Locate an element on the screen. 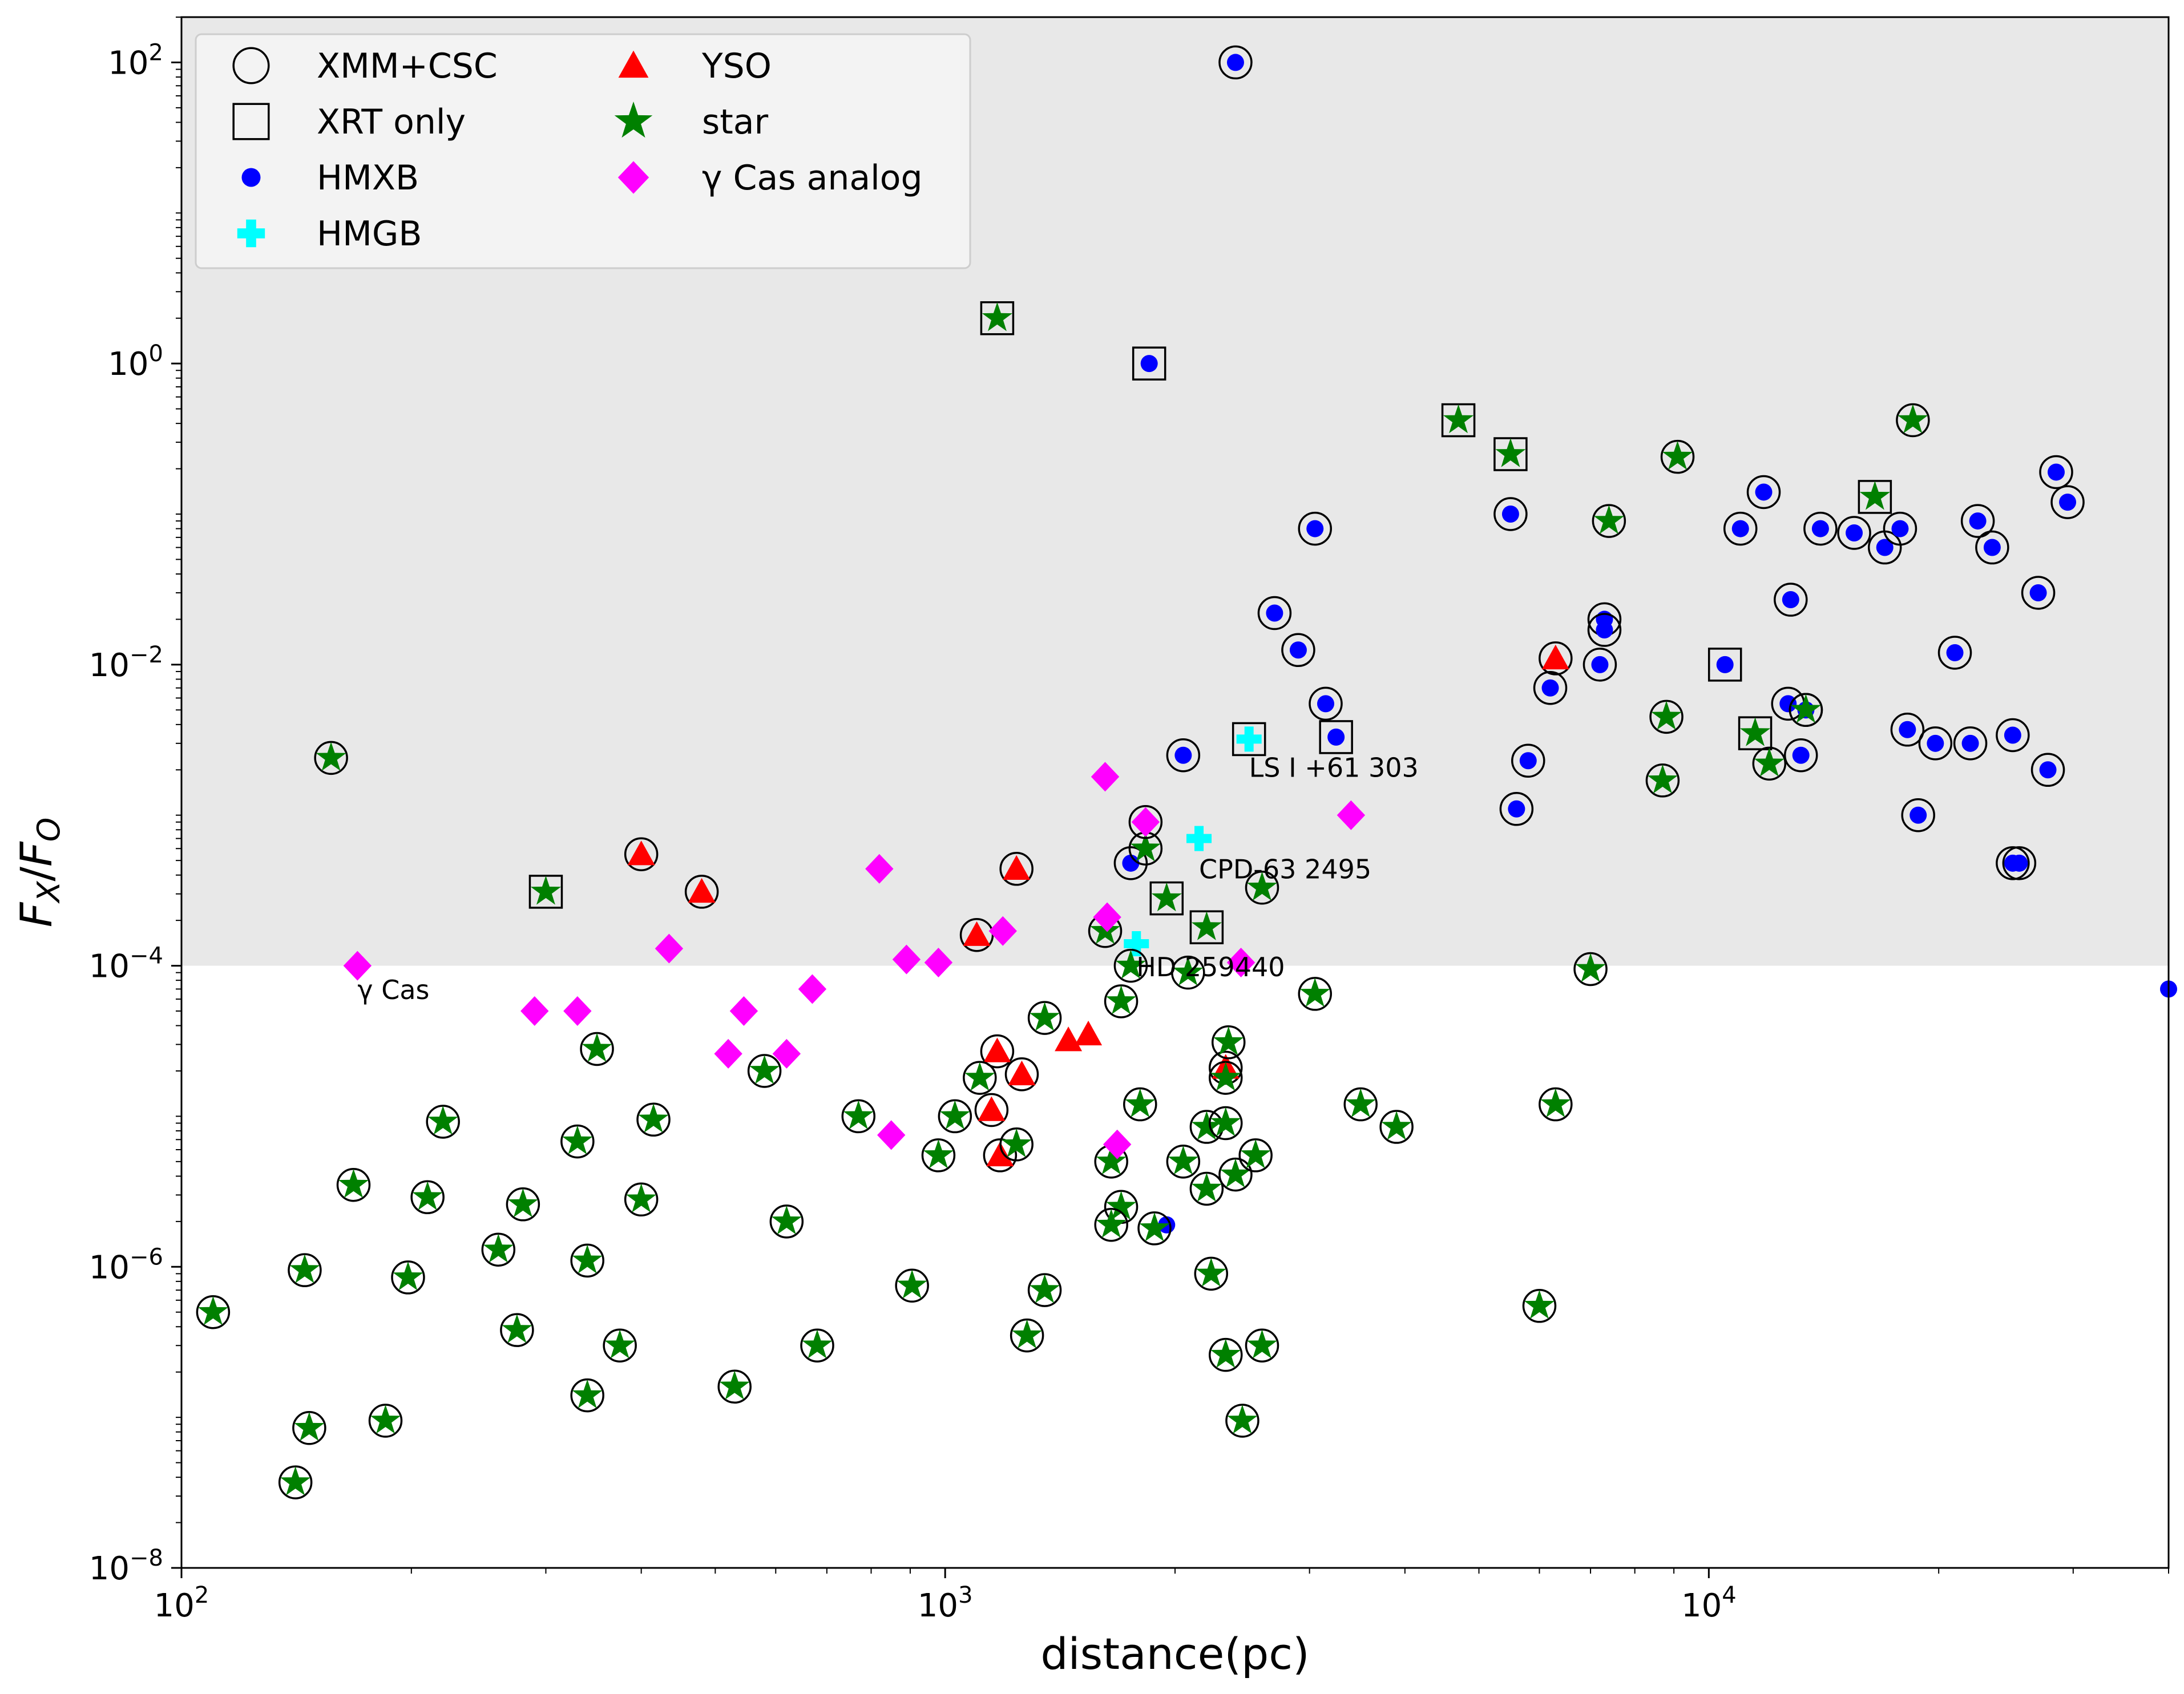 The image size is (2184, 1694). legend-marker-star is located at coordinates (633, 120).